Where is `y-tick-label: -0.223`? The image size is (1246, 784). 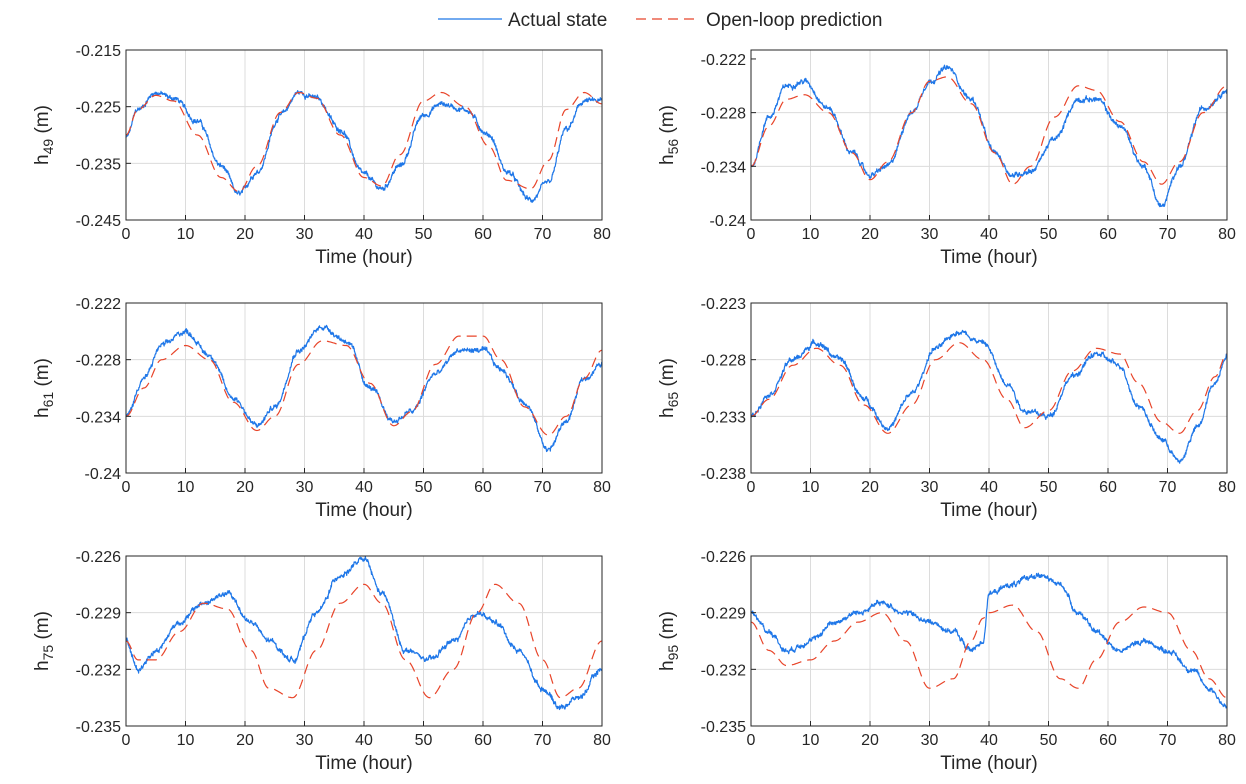 y-tick-label: -0.223 is located at coordinates (723, 304).